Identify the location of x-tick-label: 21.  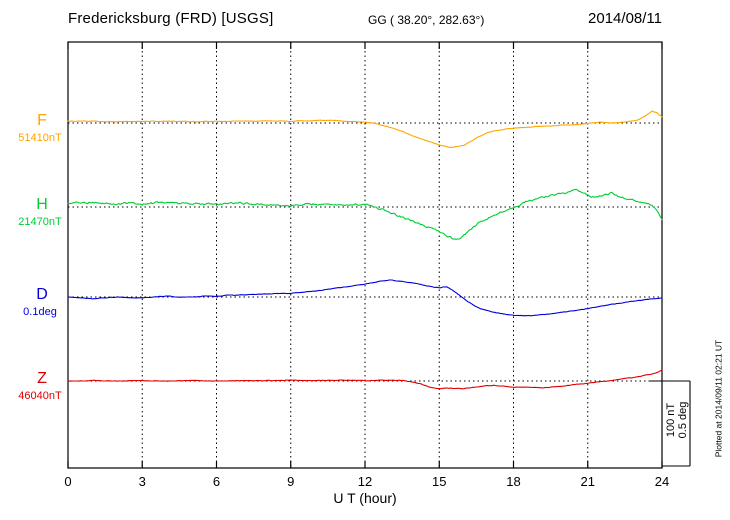
(588, 481).